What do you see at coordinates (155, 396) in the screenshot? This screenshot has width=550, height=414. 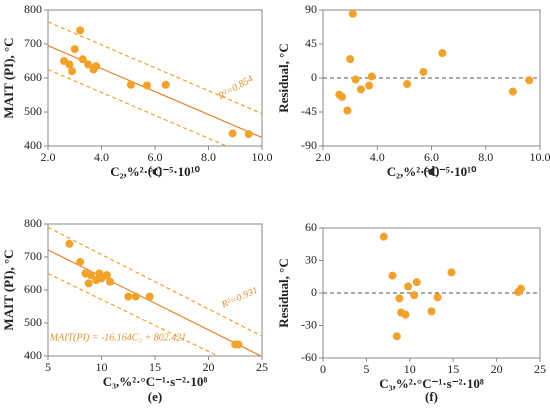 I see `caption: (e)` at bounding box center [155, 396].